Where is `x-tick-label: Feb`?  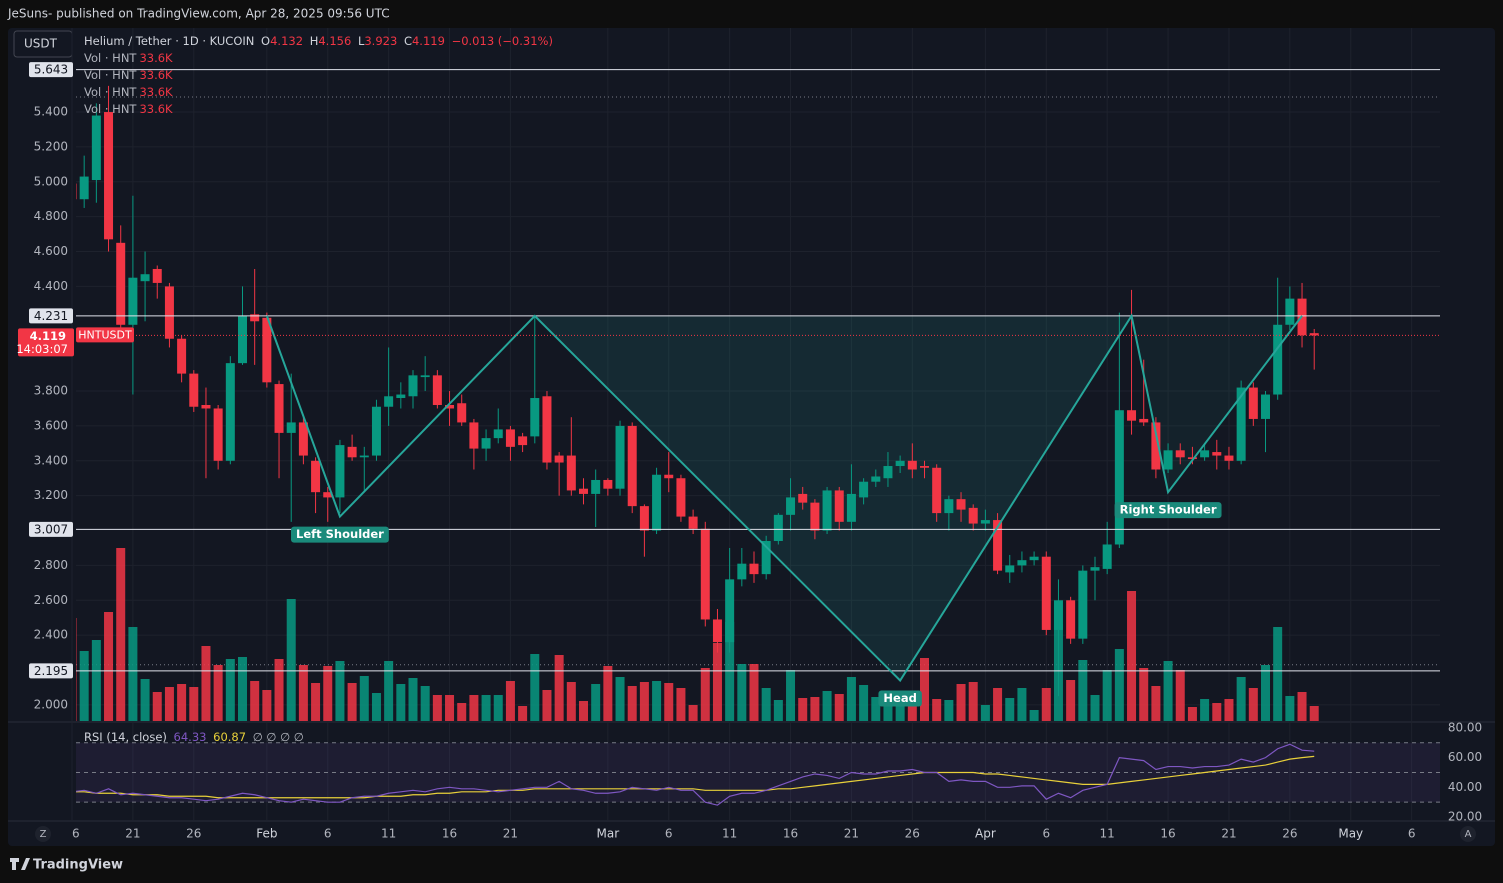 x-tick-label: Feb is located at coordinates (266, 834).